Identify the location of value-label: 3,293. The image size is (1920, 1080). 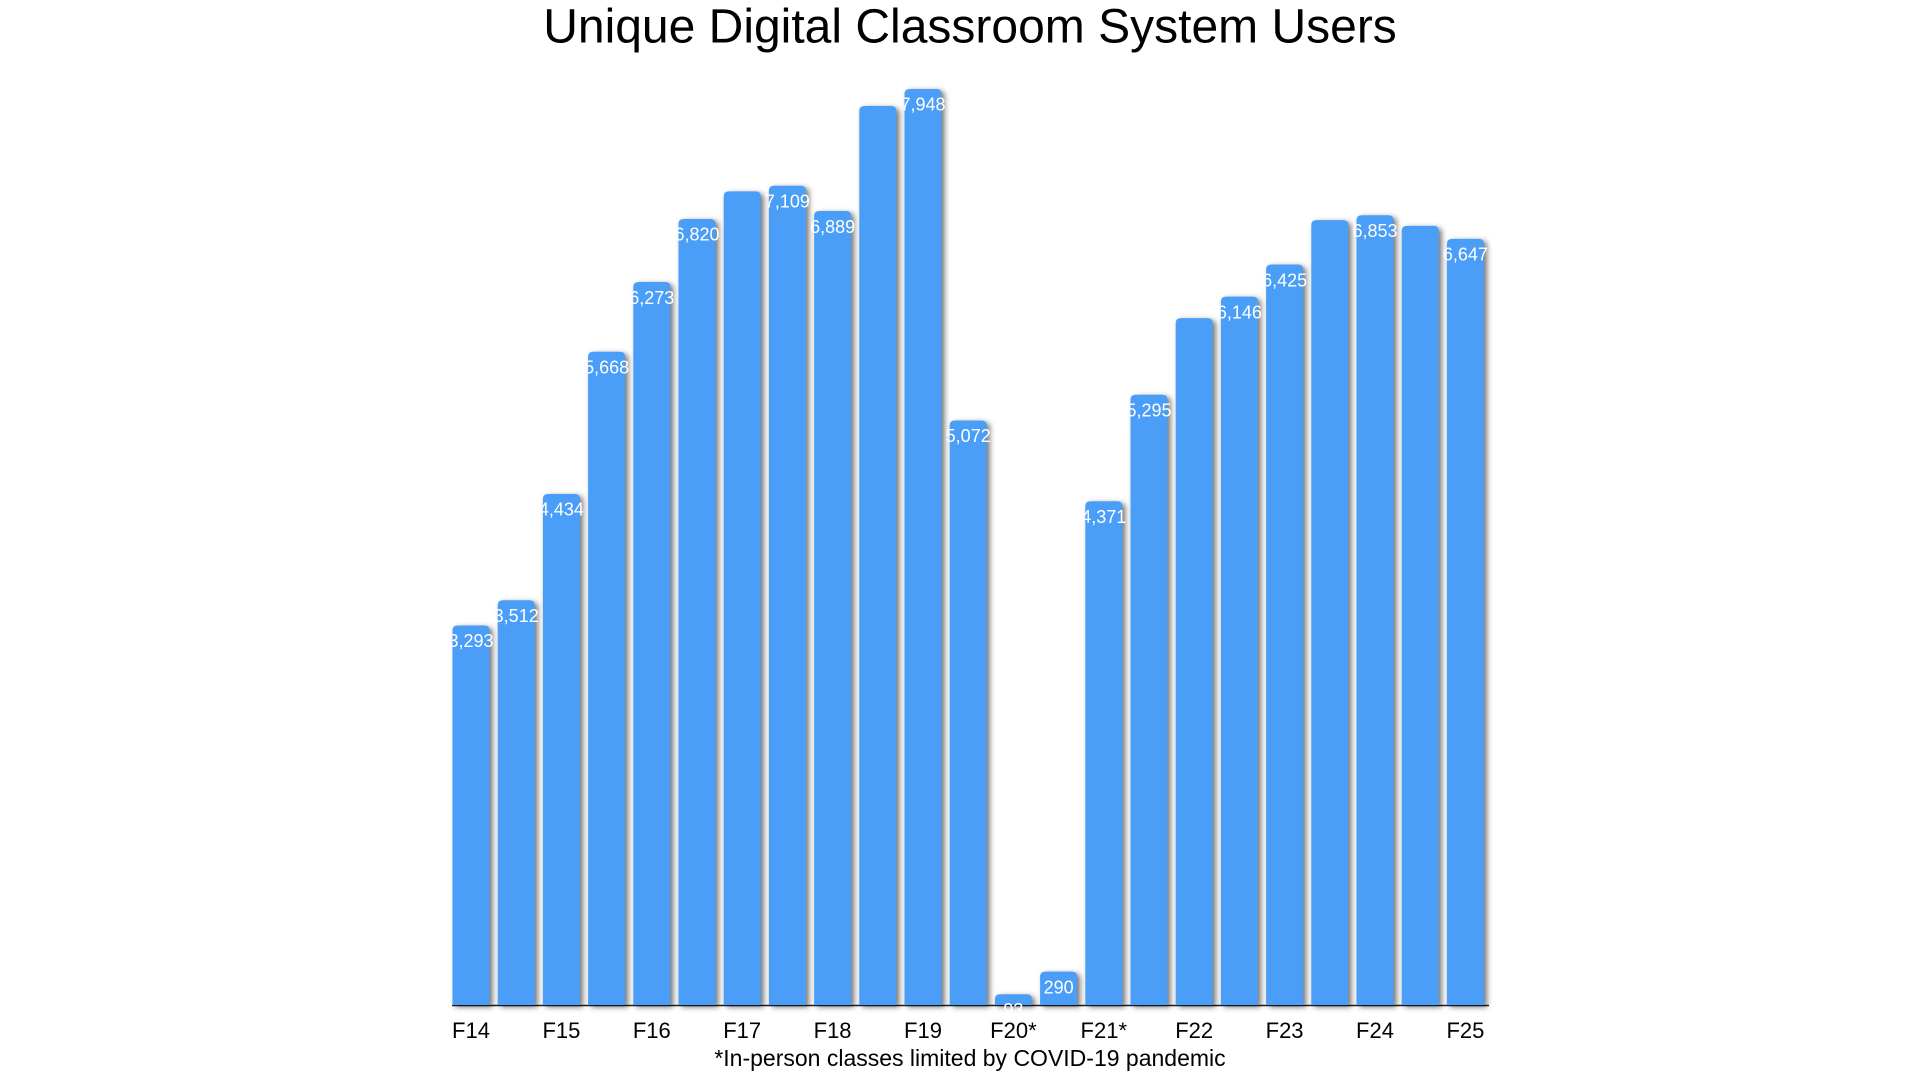
(470, 641).